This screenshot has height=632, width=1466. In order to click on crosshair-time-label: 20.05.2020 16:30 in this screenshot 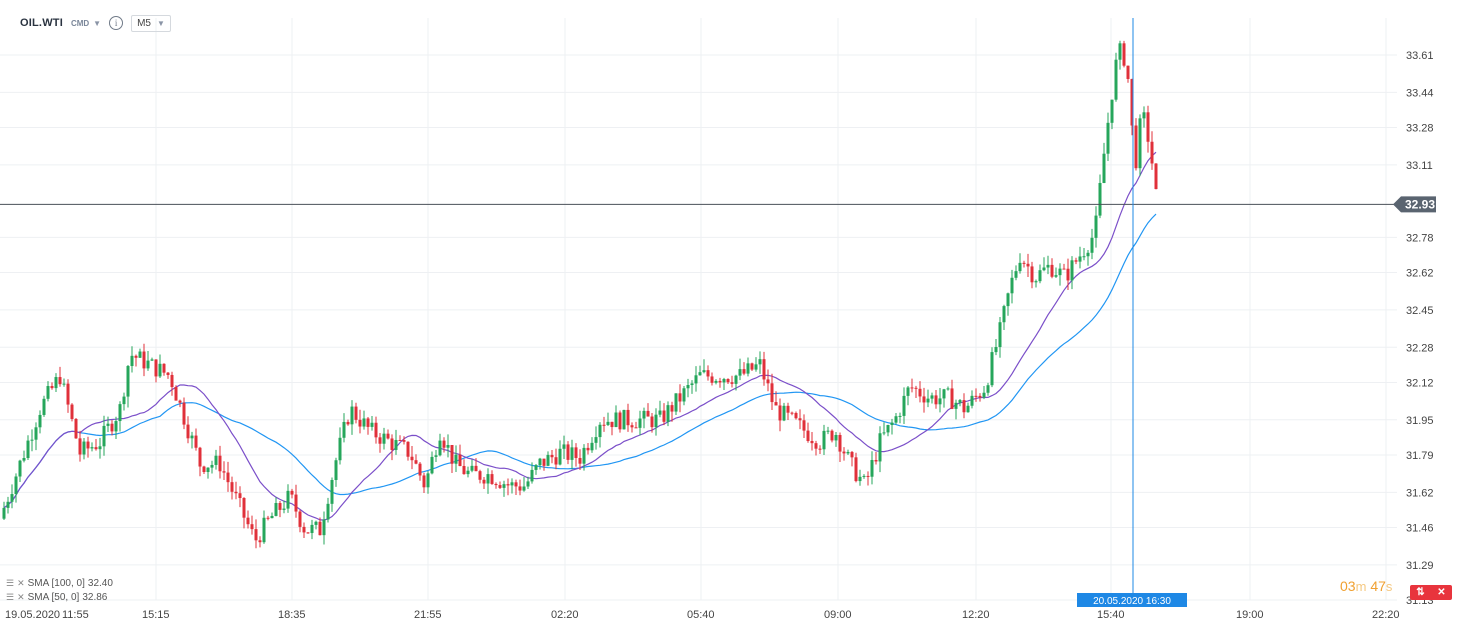, I will do `click(1132, 601)`.